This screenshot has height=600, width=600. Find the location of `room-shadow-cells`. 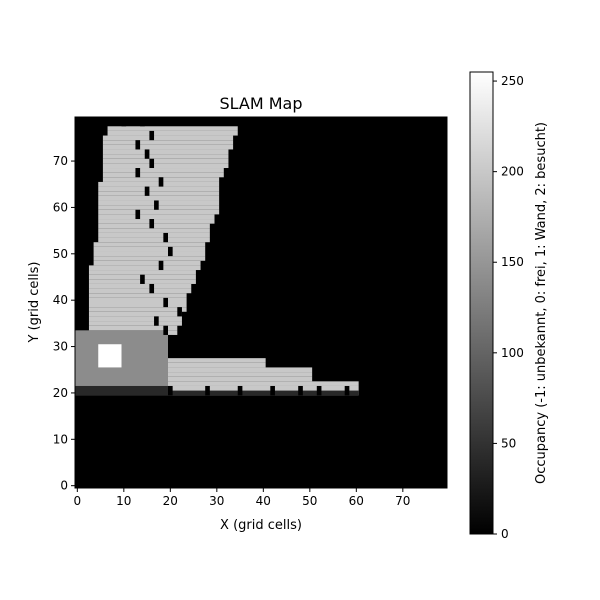

room-shadow-cells is located at coordinates (121, 390).